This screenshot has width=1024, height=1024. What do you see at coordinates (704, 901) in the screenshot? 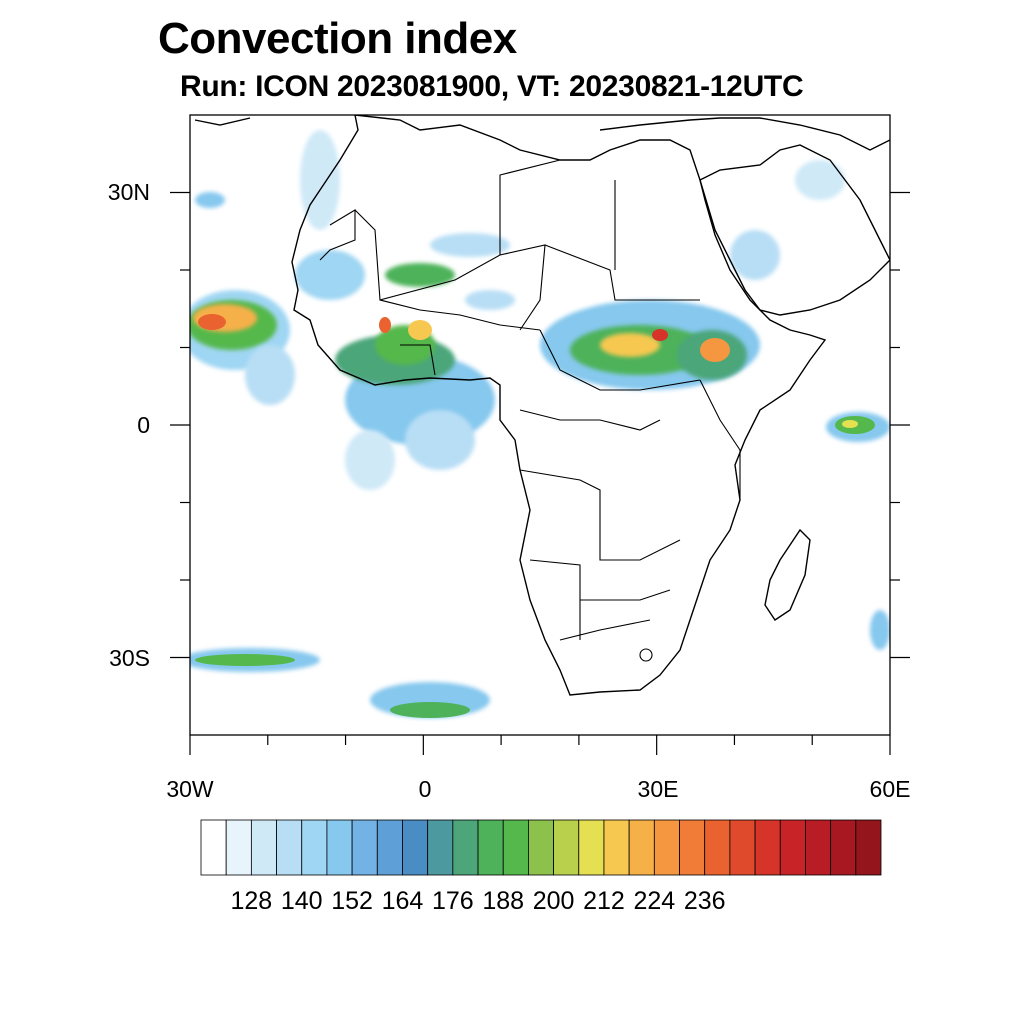
I see `colorbar-label: 236` at bounding box center [704, 901].